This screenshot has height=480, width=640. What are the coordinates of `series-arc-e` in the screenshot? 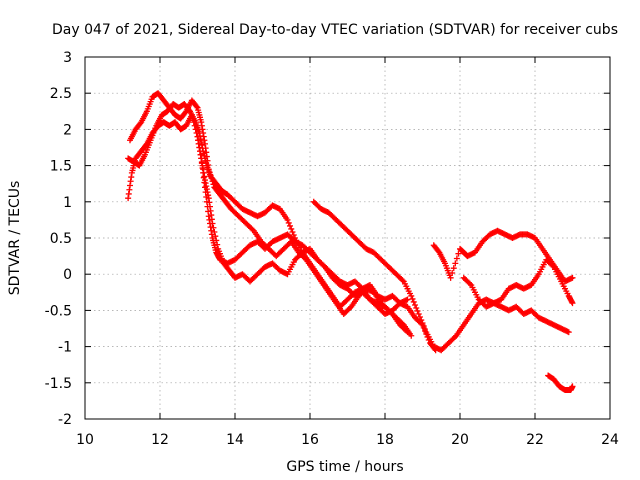 It's located at (441, 276).